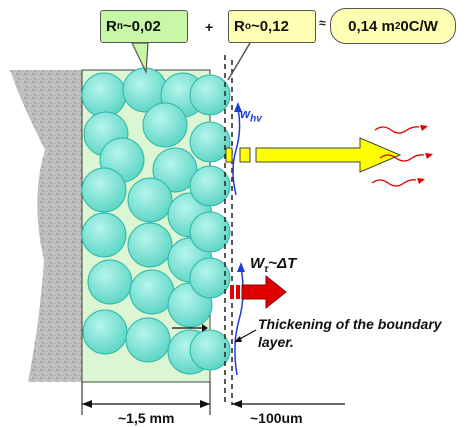 Image resolution: width=467 pixels, height=427 pixels. Describe the element at coordinates (276, 342) in the screenshot. I see `boundary-label-line2: layer.` at that location.